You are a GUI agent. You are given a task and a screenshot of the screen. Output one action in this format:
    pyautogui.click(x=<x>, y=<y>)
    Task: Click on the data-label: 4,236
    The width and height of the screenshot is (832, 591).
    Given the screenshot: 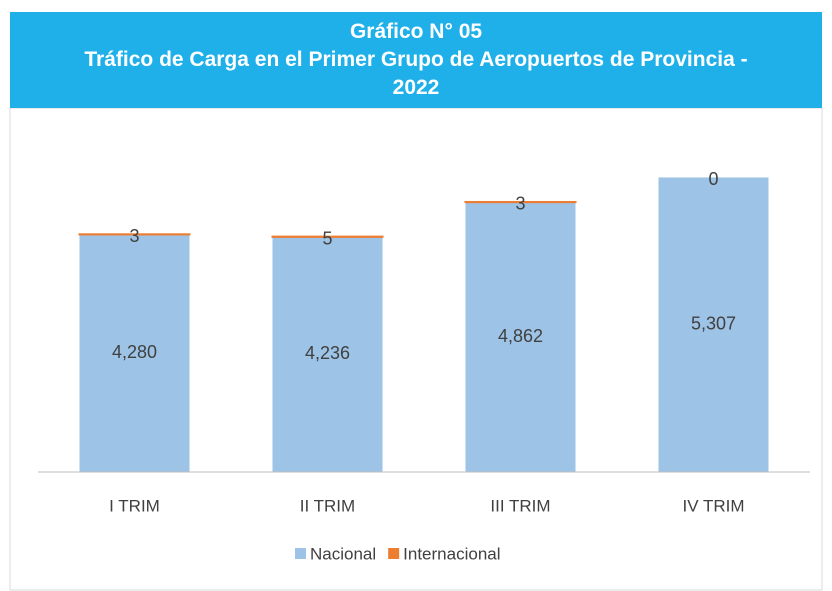 What is the action you would take?
    pyautogui.click(x=327, y=353)
    